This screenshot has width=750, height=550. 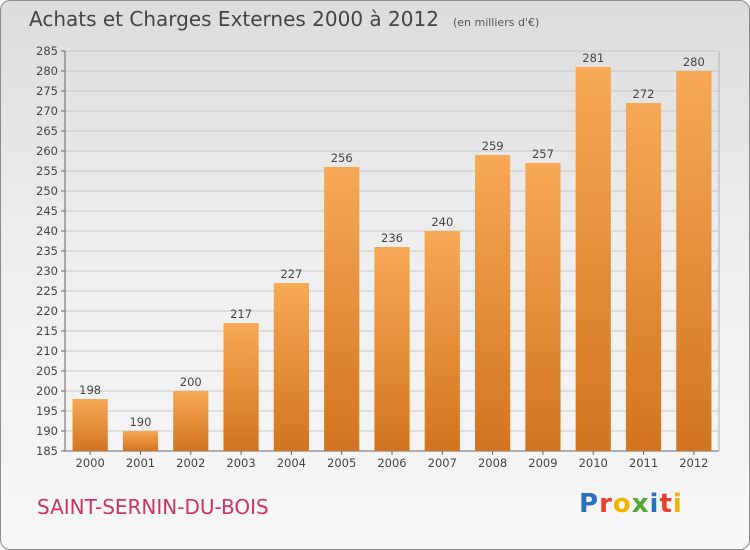 I want to click on x-tick-label: 2002, so click(x=190, y=463).